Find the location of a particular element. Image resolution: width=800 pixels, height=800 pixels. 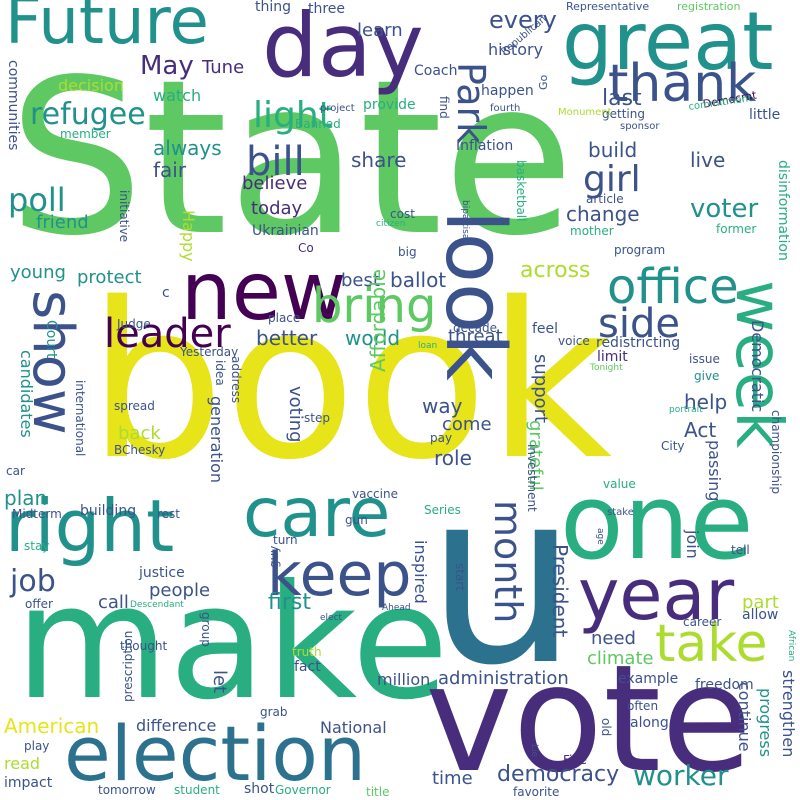

word-u: u is located at coordinates (502, 578).